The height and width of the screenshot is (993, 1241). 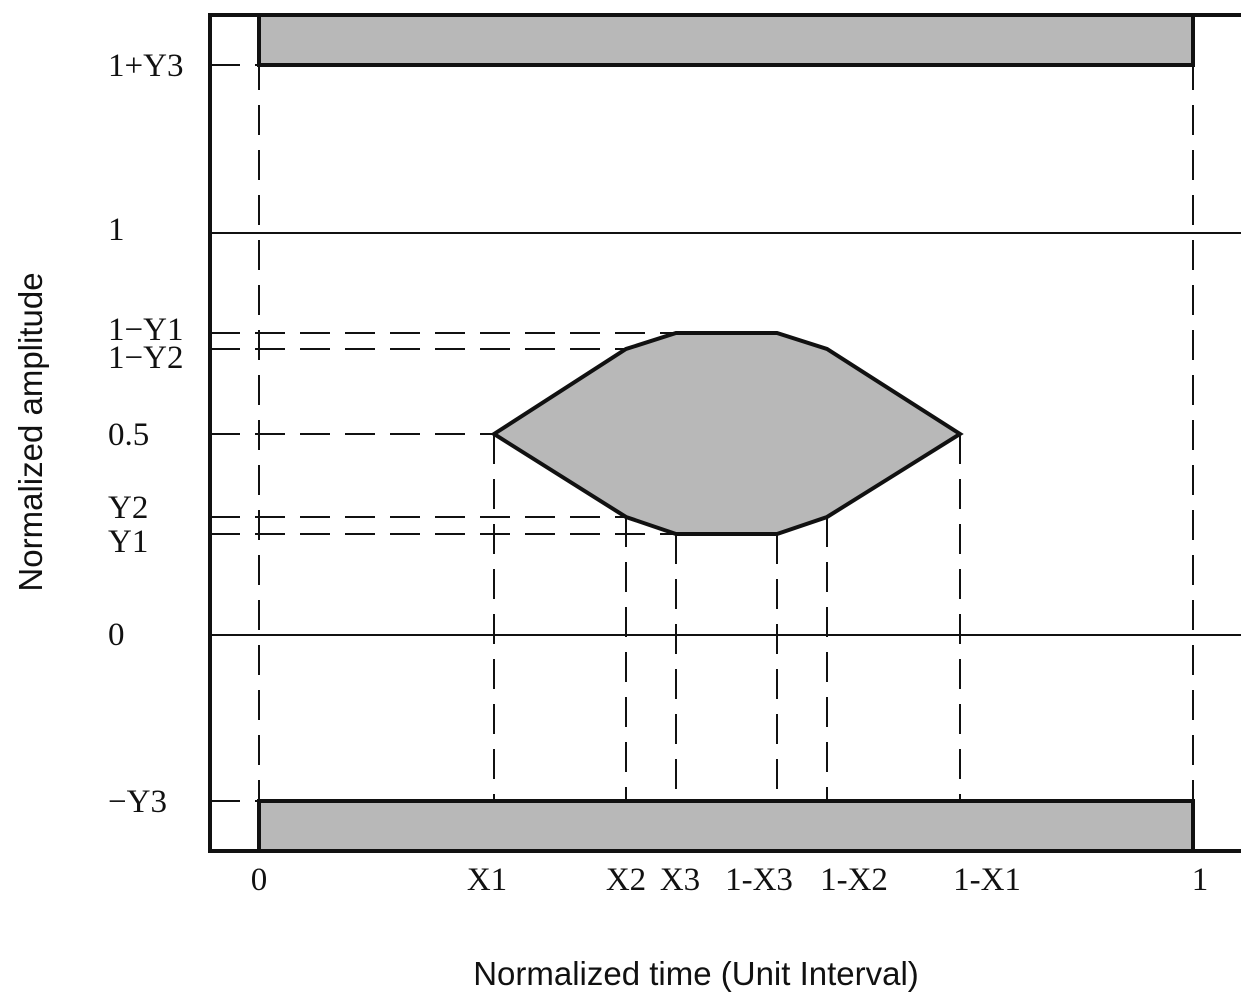 What do you see at coordinates (116, 230) in the screenshot?
I see `y-label-one: 1` at bounding box center [116, 230].